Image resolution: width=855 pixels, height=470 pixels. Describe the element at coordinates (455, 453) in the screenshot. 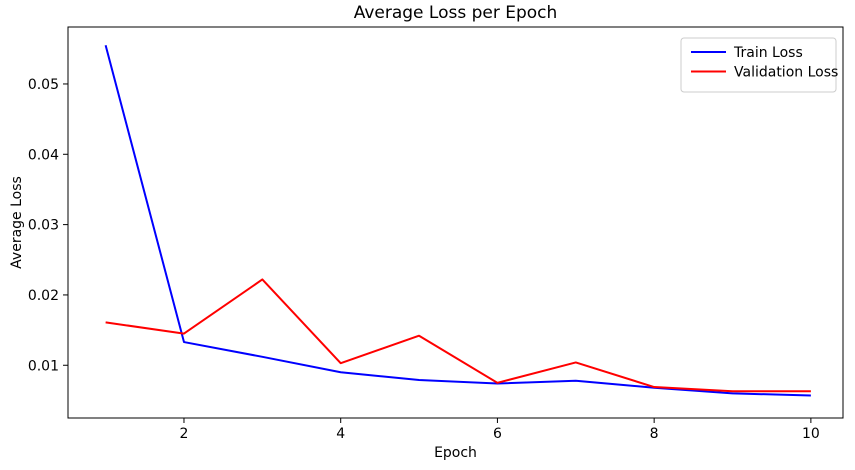

I see `x-axis-label: Epoch` at that location.